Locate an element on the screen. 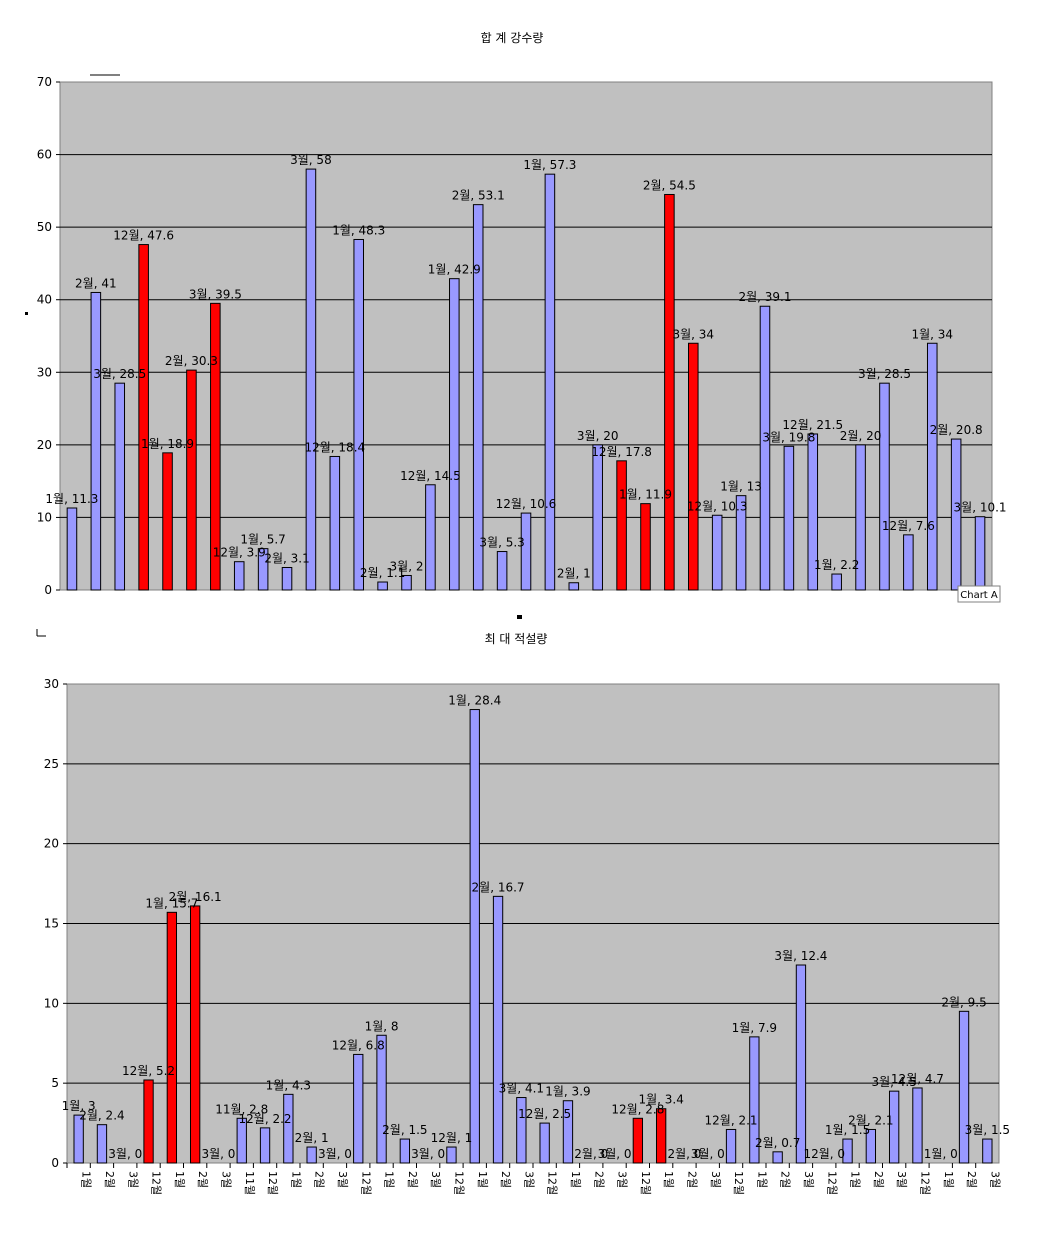 The width and height of the screenshot is (1044, 1236). data-label: 2월, 1.5 is located at coordinates (404, 1130).